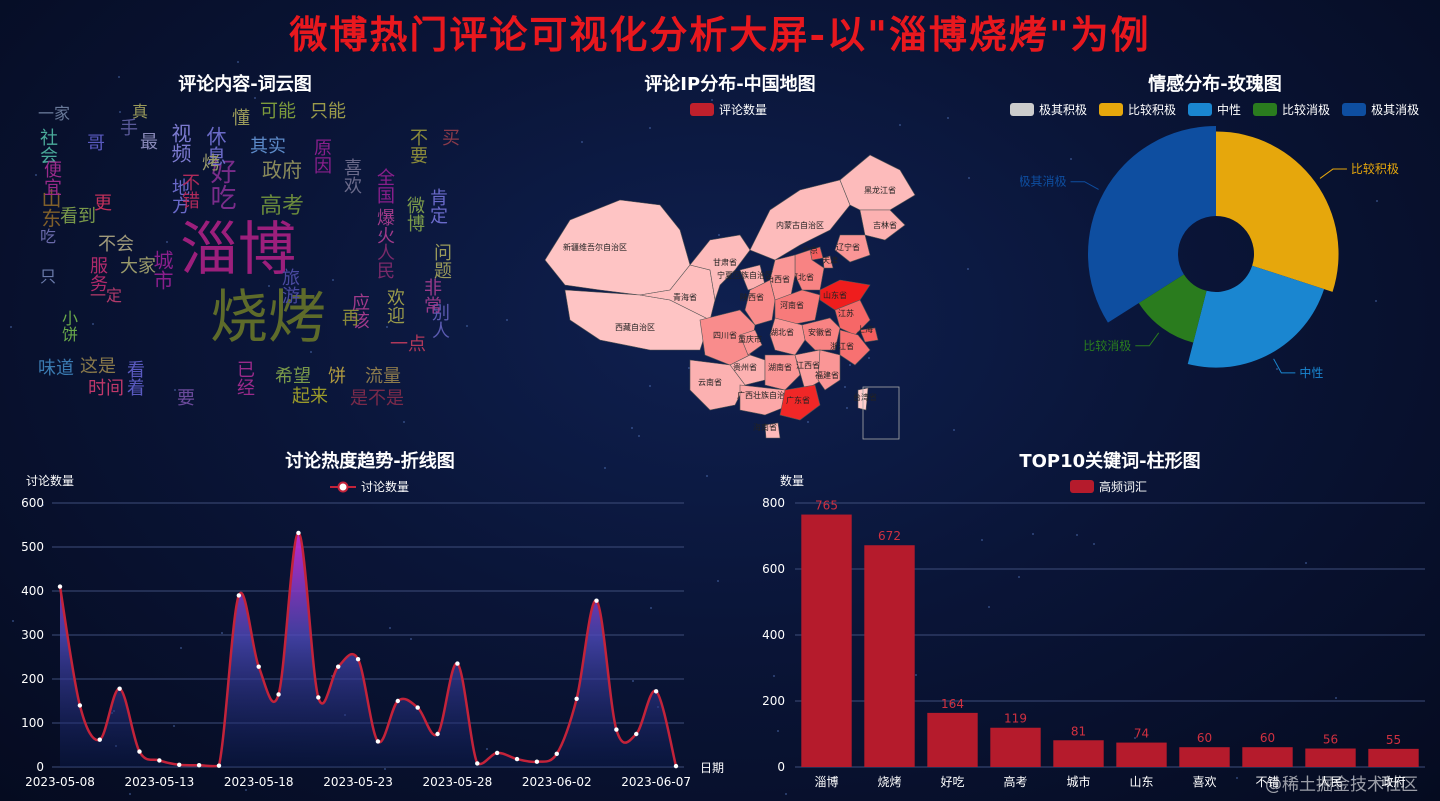 The width and height of the screenshot is (1440, 801). What do you see at coordinates (310, 396) in the screenshot?
I see `wordcloud-word: 起来` at bounding box center [310, 396].